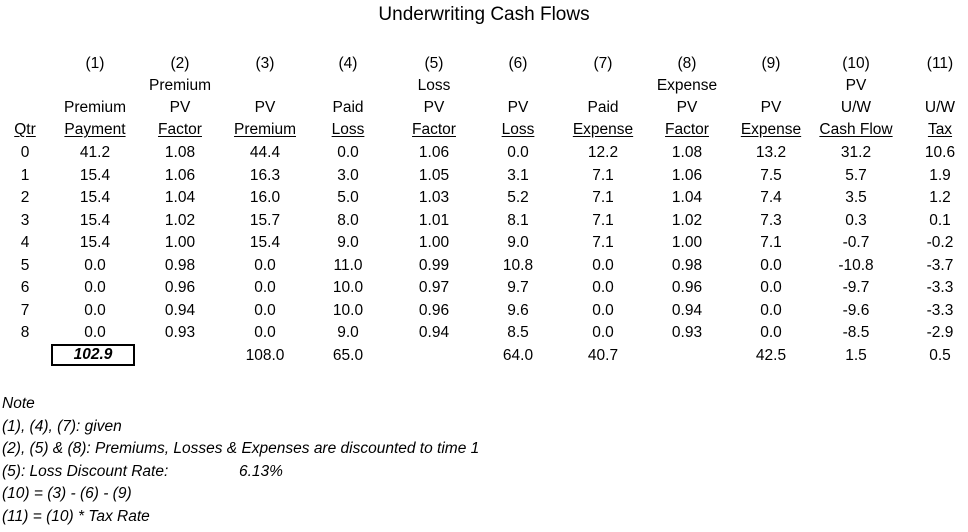 The height and width of the screenshot is (532, 968). What do you see at coordinates (265, 175) in the screenshot?
I see `table-cell: 16.3` at bounding box center [265, 175].